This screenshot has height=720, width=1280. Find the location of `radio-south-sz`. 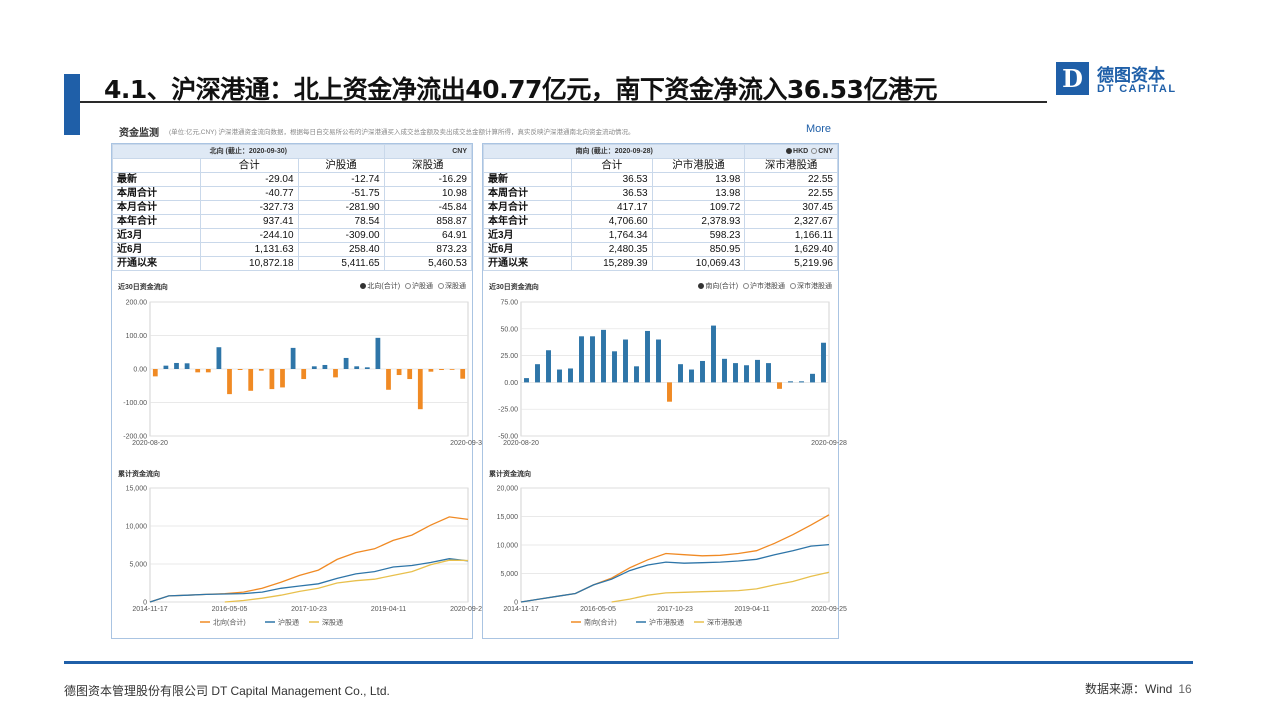

radio-south-sz is located at coordinates (793, 286).